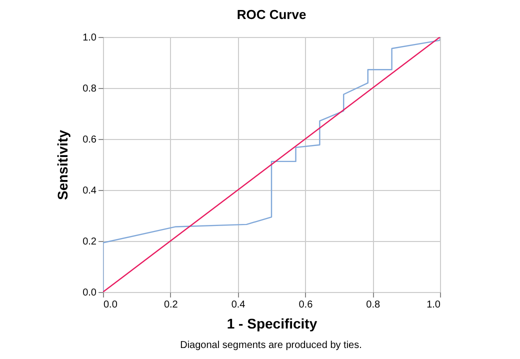 Image resolution: width=520 pixels, height=359 pixels. I want to click on y-tick-label: 0.8, so click(89, 89).